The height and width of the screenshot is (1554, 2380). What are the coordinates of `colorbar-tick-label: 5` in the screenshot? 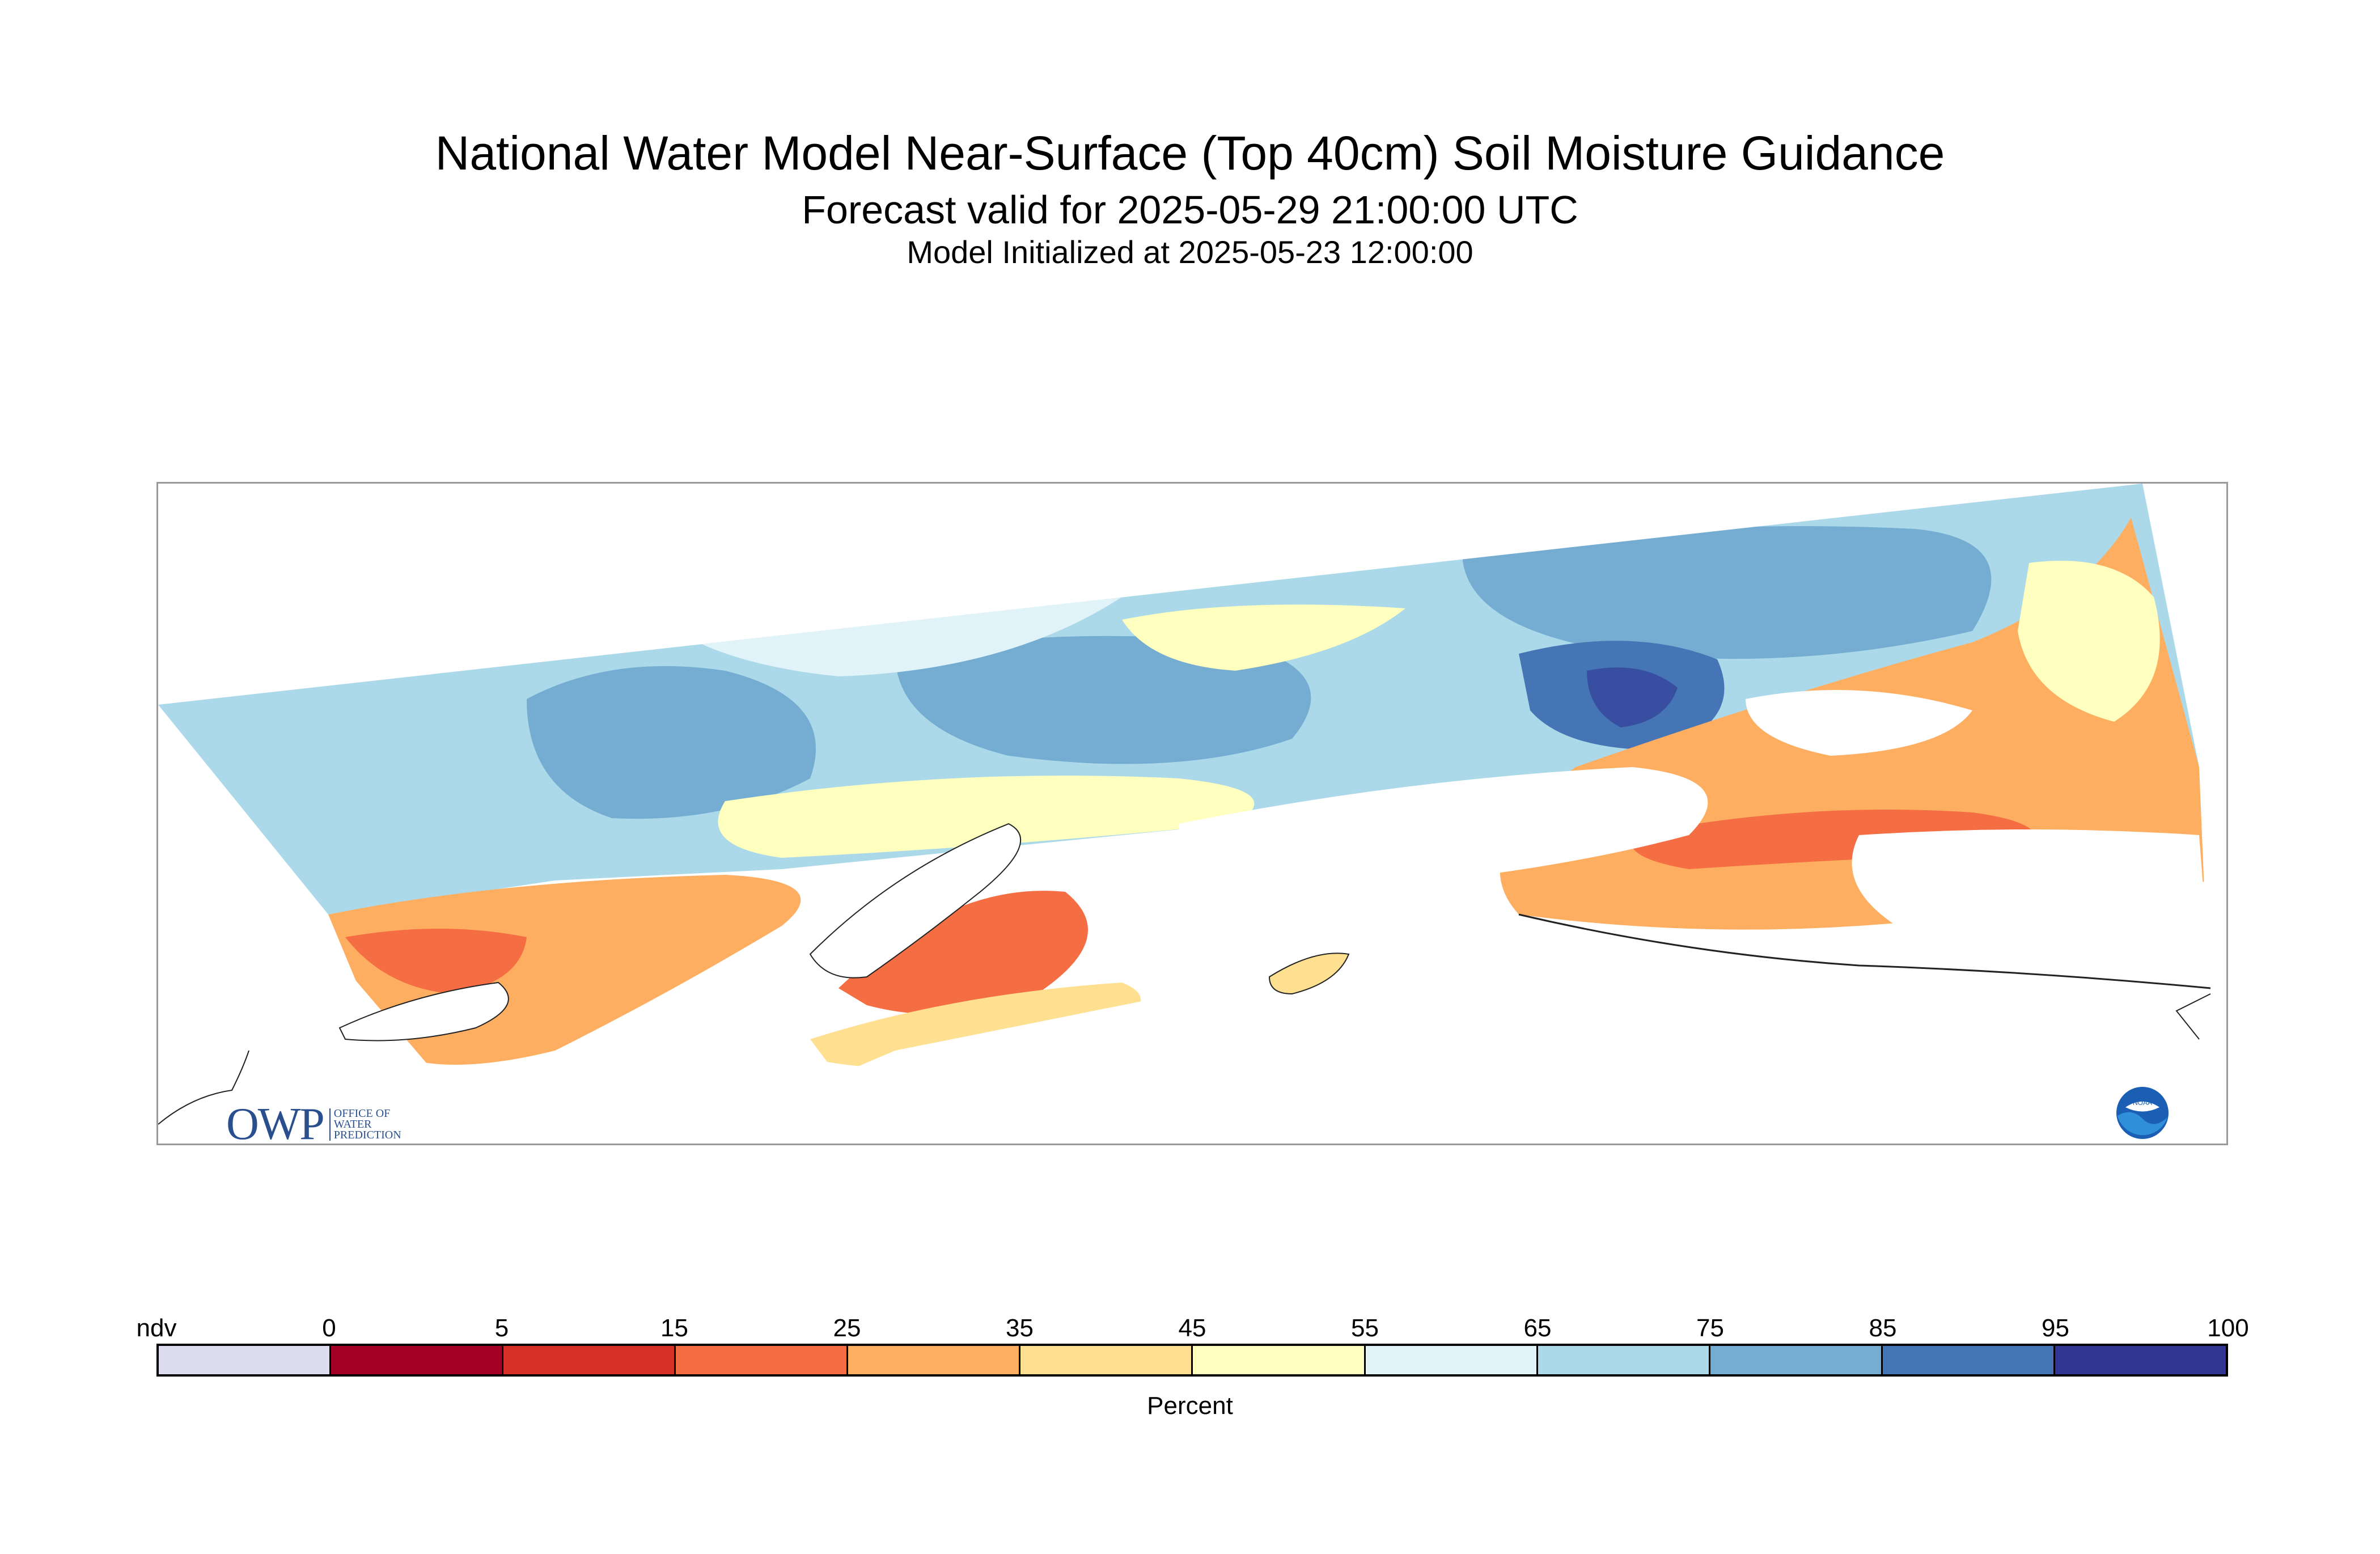 It's located at (501, 1328).